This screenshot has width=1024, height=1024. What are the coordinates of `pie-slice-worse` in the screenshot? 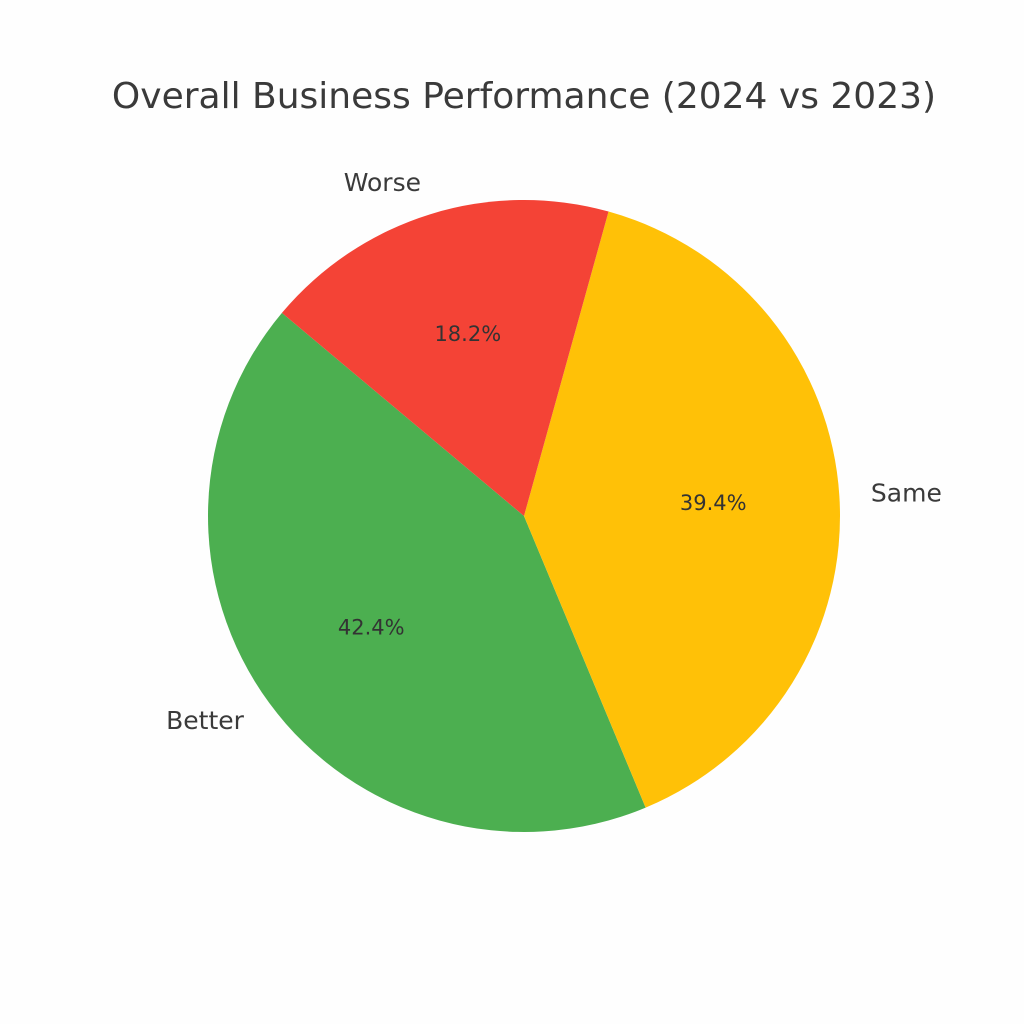 It's located at (445, 358).